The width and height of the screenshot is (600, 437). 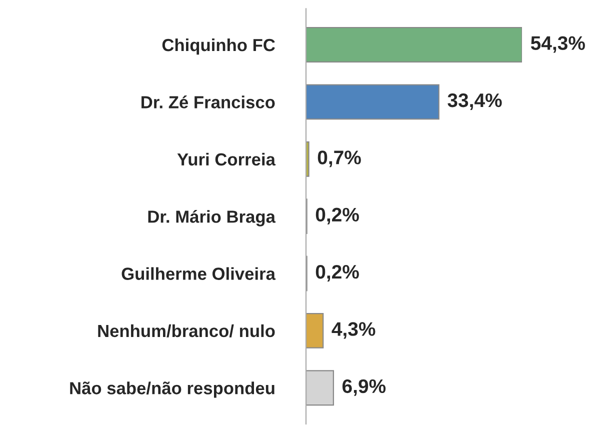 What do you see at coordinates (172, 390) in the screenshot?
I see `y-tick-label: Não sabe/não respondeu` at bounding box center [172, 390].